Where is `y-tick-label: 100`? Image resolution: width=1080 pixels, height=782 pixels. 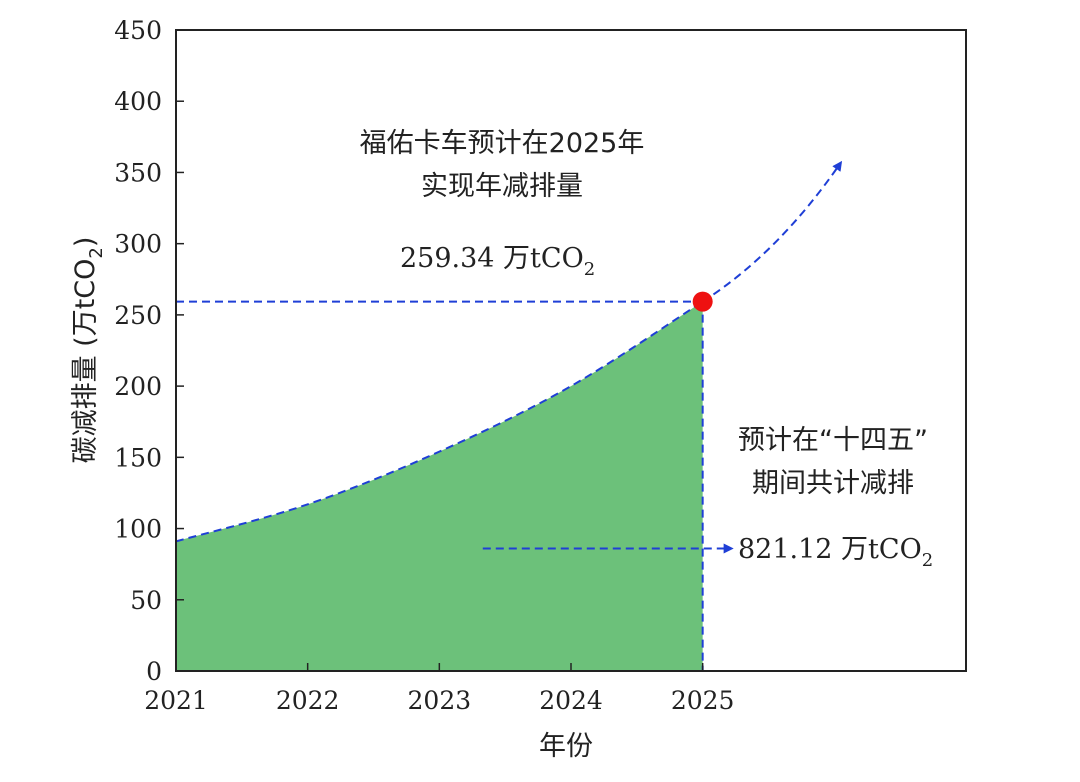
y-tick-label: 100 is located at coordinates (138, 529).